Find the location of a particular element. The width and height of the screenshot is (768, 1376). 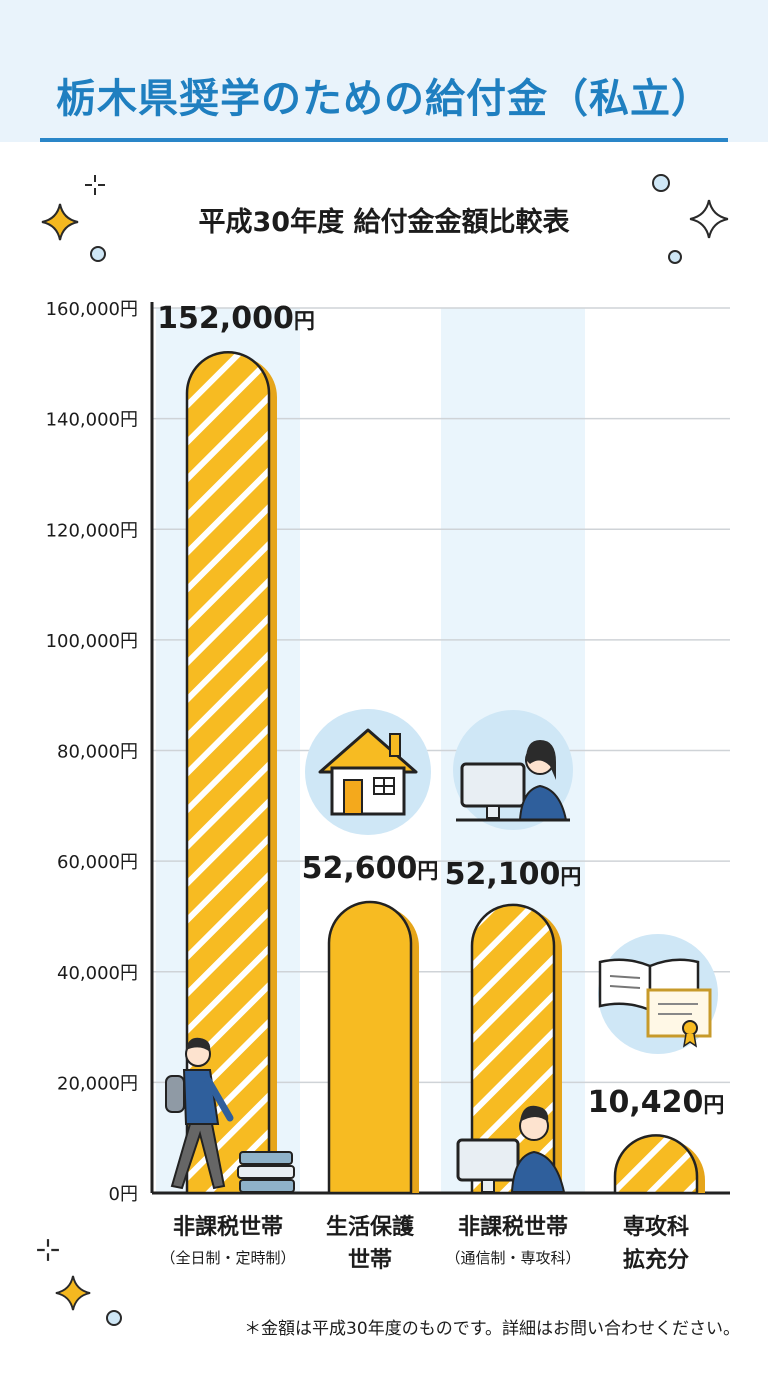

value-label-1: 52,600円 is located at coordinates (370, 868).